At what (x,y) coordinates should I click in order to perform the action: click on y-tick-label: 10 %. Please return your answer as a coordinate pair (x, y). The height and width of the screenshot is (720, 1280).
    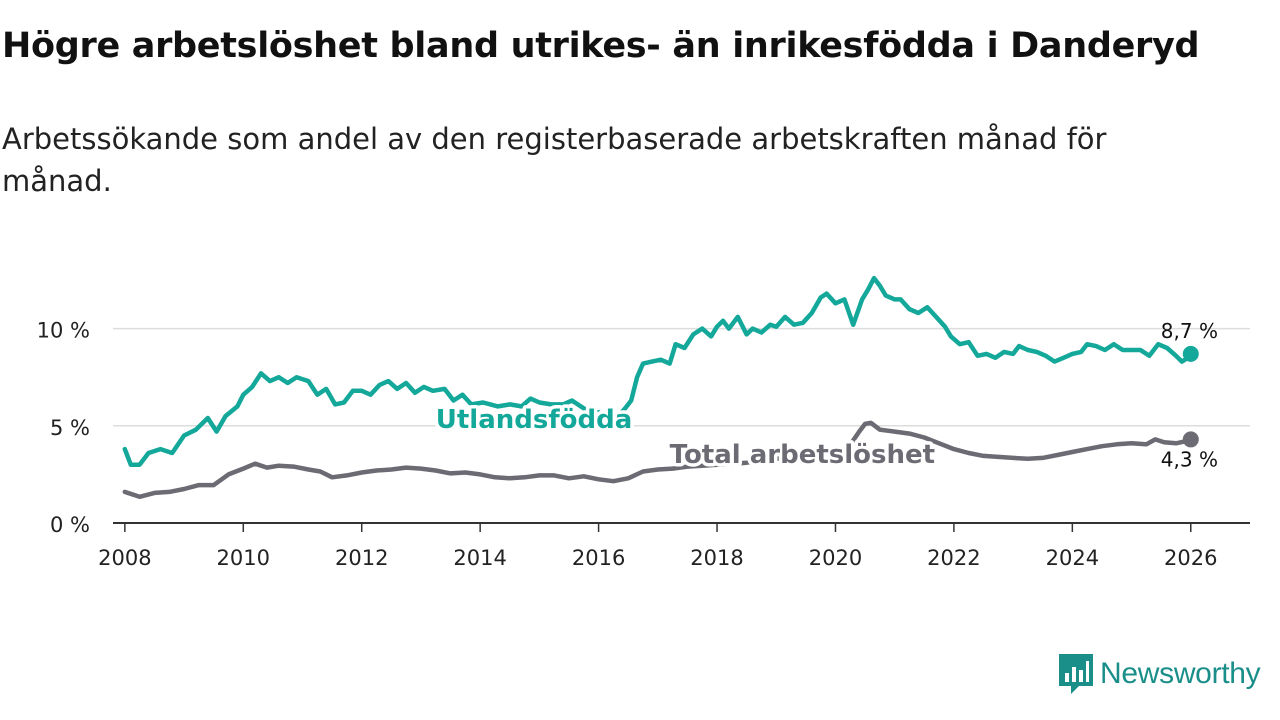
    Looking at the image, I should click on (63, 331).